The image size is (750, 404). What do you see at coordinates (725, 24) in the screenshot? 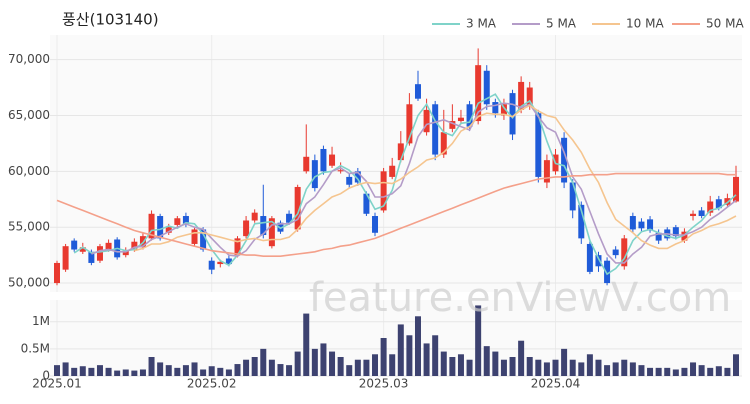
I see `legend-label: 50 MA` at bounding box center [725, 24].